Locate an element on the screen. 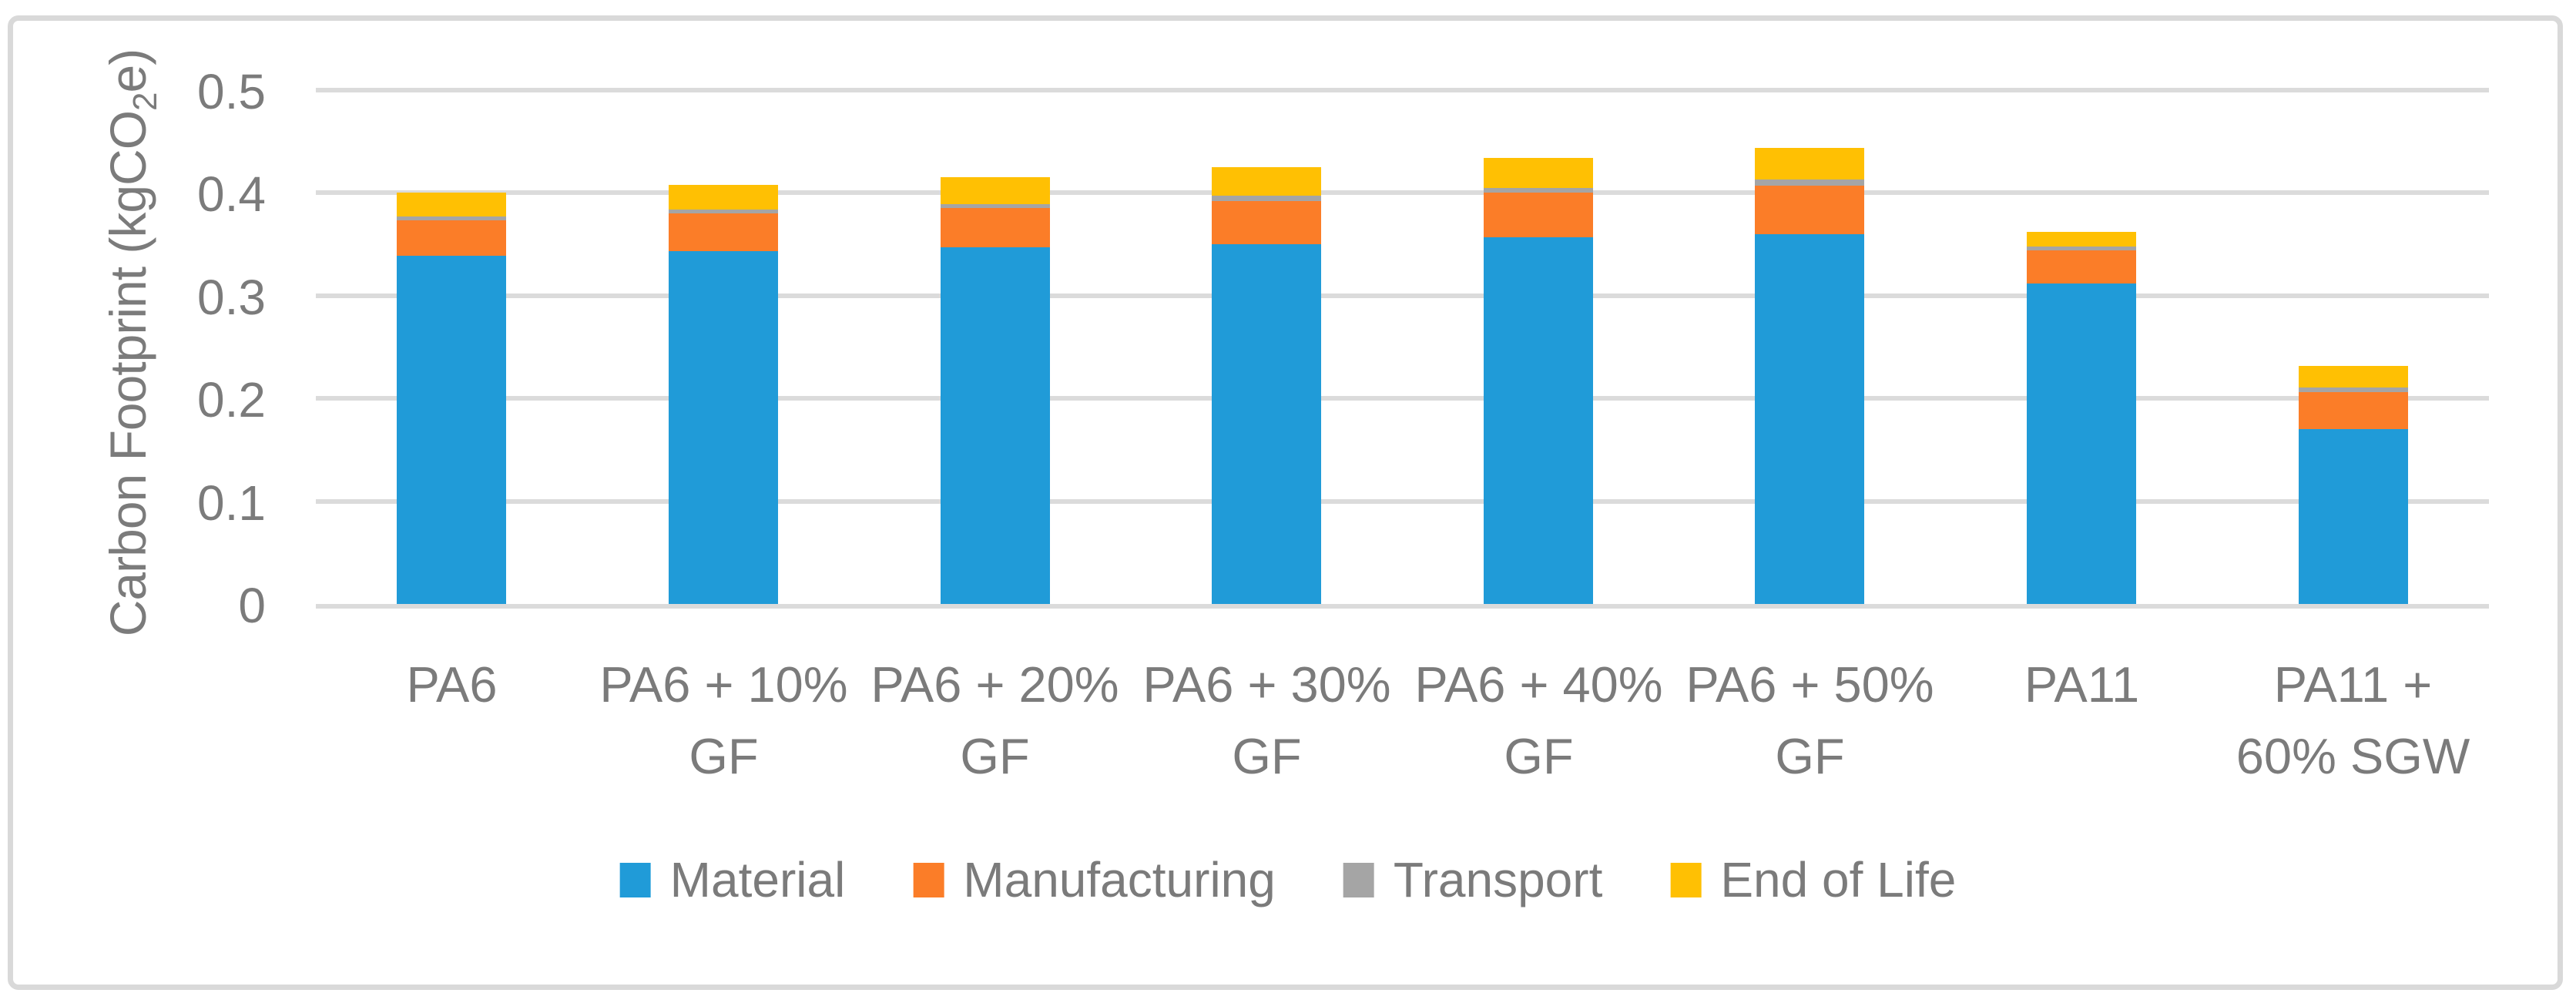  x-category-label-line: PA6 + 10% is located at coordinates (723, 684).